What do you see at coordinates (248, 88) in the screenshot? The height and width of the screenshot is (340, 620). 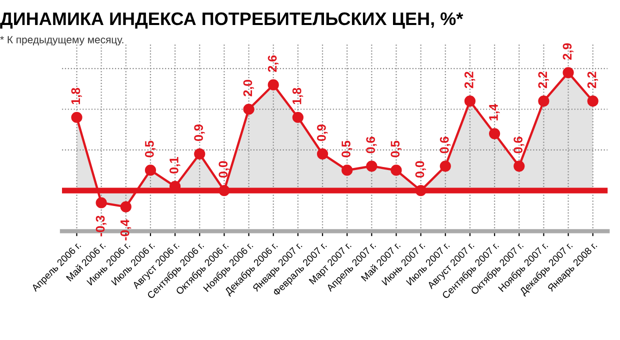 I see `data-label: 2,0` at bounding box center [248, 88].